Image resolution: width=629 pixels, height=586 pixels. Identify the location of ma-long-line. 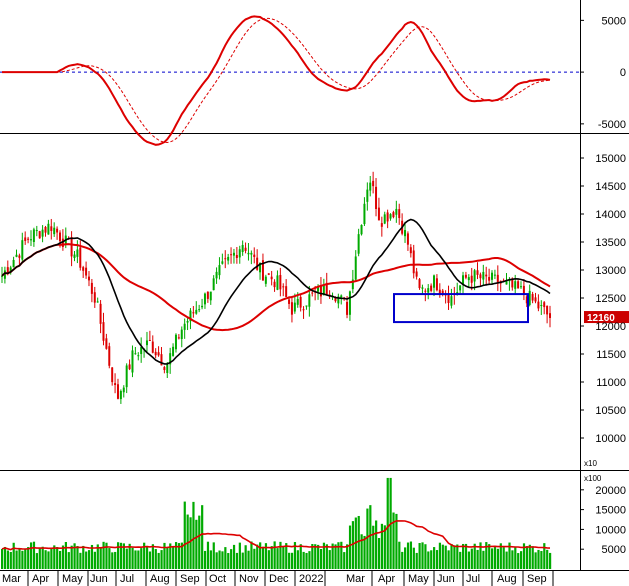
(276, 287).